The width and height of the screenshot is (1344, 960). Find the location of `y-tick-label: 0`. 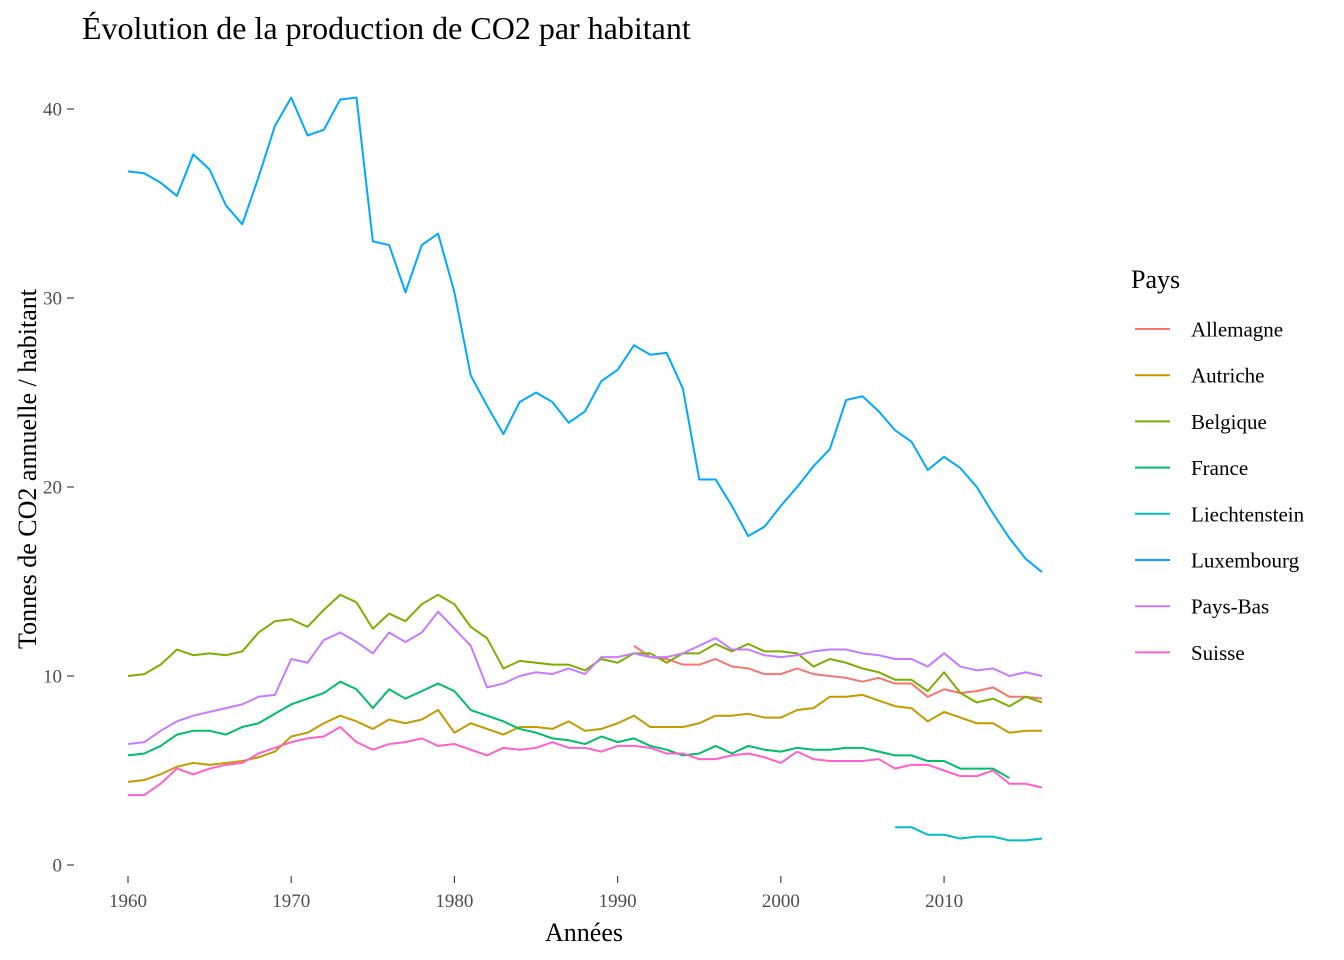

y-tick-label: 0 is located at coordinates (58, 866).